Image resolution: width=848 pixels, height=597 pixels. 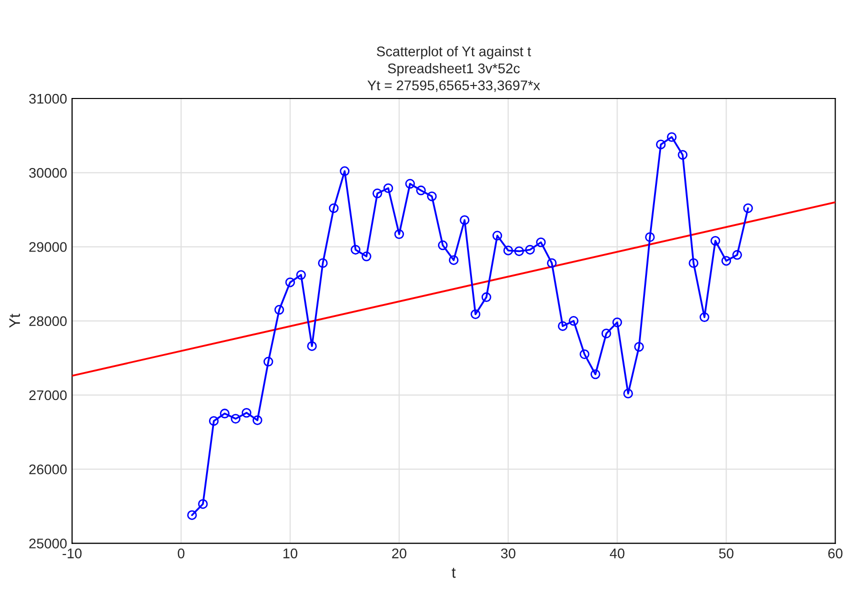 I want to click on y-tick-label: 30000, so click(x=48, y=173).